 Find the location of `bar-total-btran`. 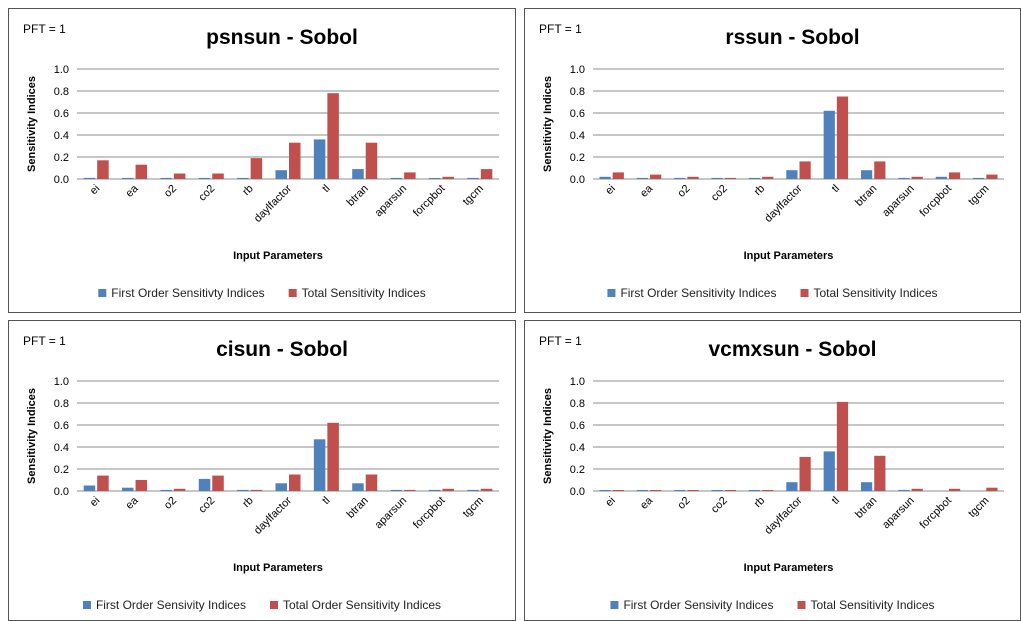

bar-total-btran is located at coordinates (880, 170).